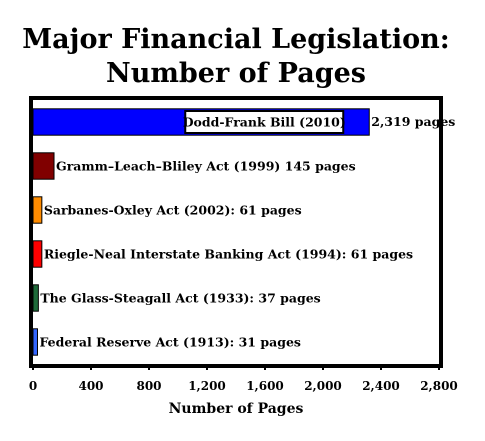 This screenshot has width=485, height=441. I want to click on x-tick-label-2: 800, so click(148, 386).